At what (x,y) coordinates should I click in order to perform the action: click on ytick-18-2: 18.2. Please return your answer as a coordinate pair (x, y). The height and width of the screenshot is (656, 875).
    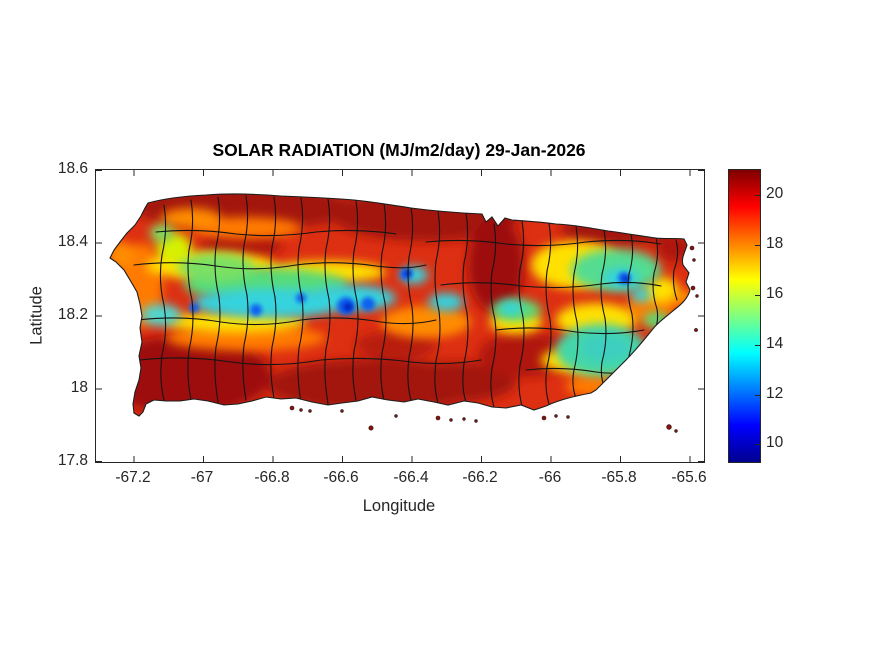
    Looking at the image, I should click on (72, 314).